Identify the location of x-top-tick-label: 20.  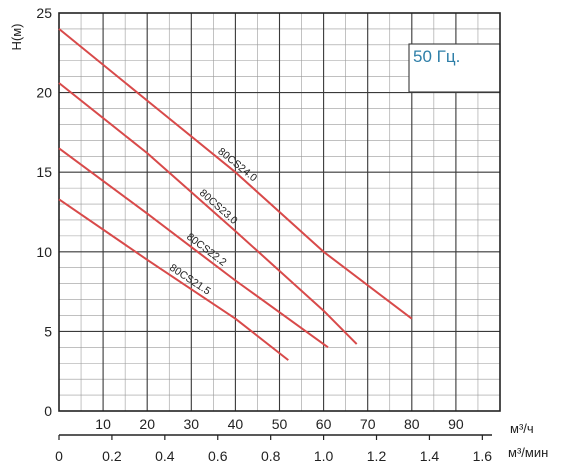
(147, 424).